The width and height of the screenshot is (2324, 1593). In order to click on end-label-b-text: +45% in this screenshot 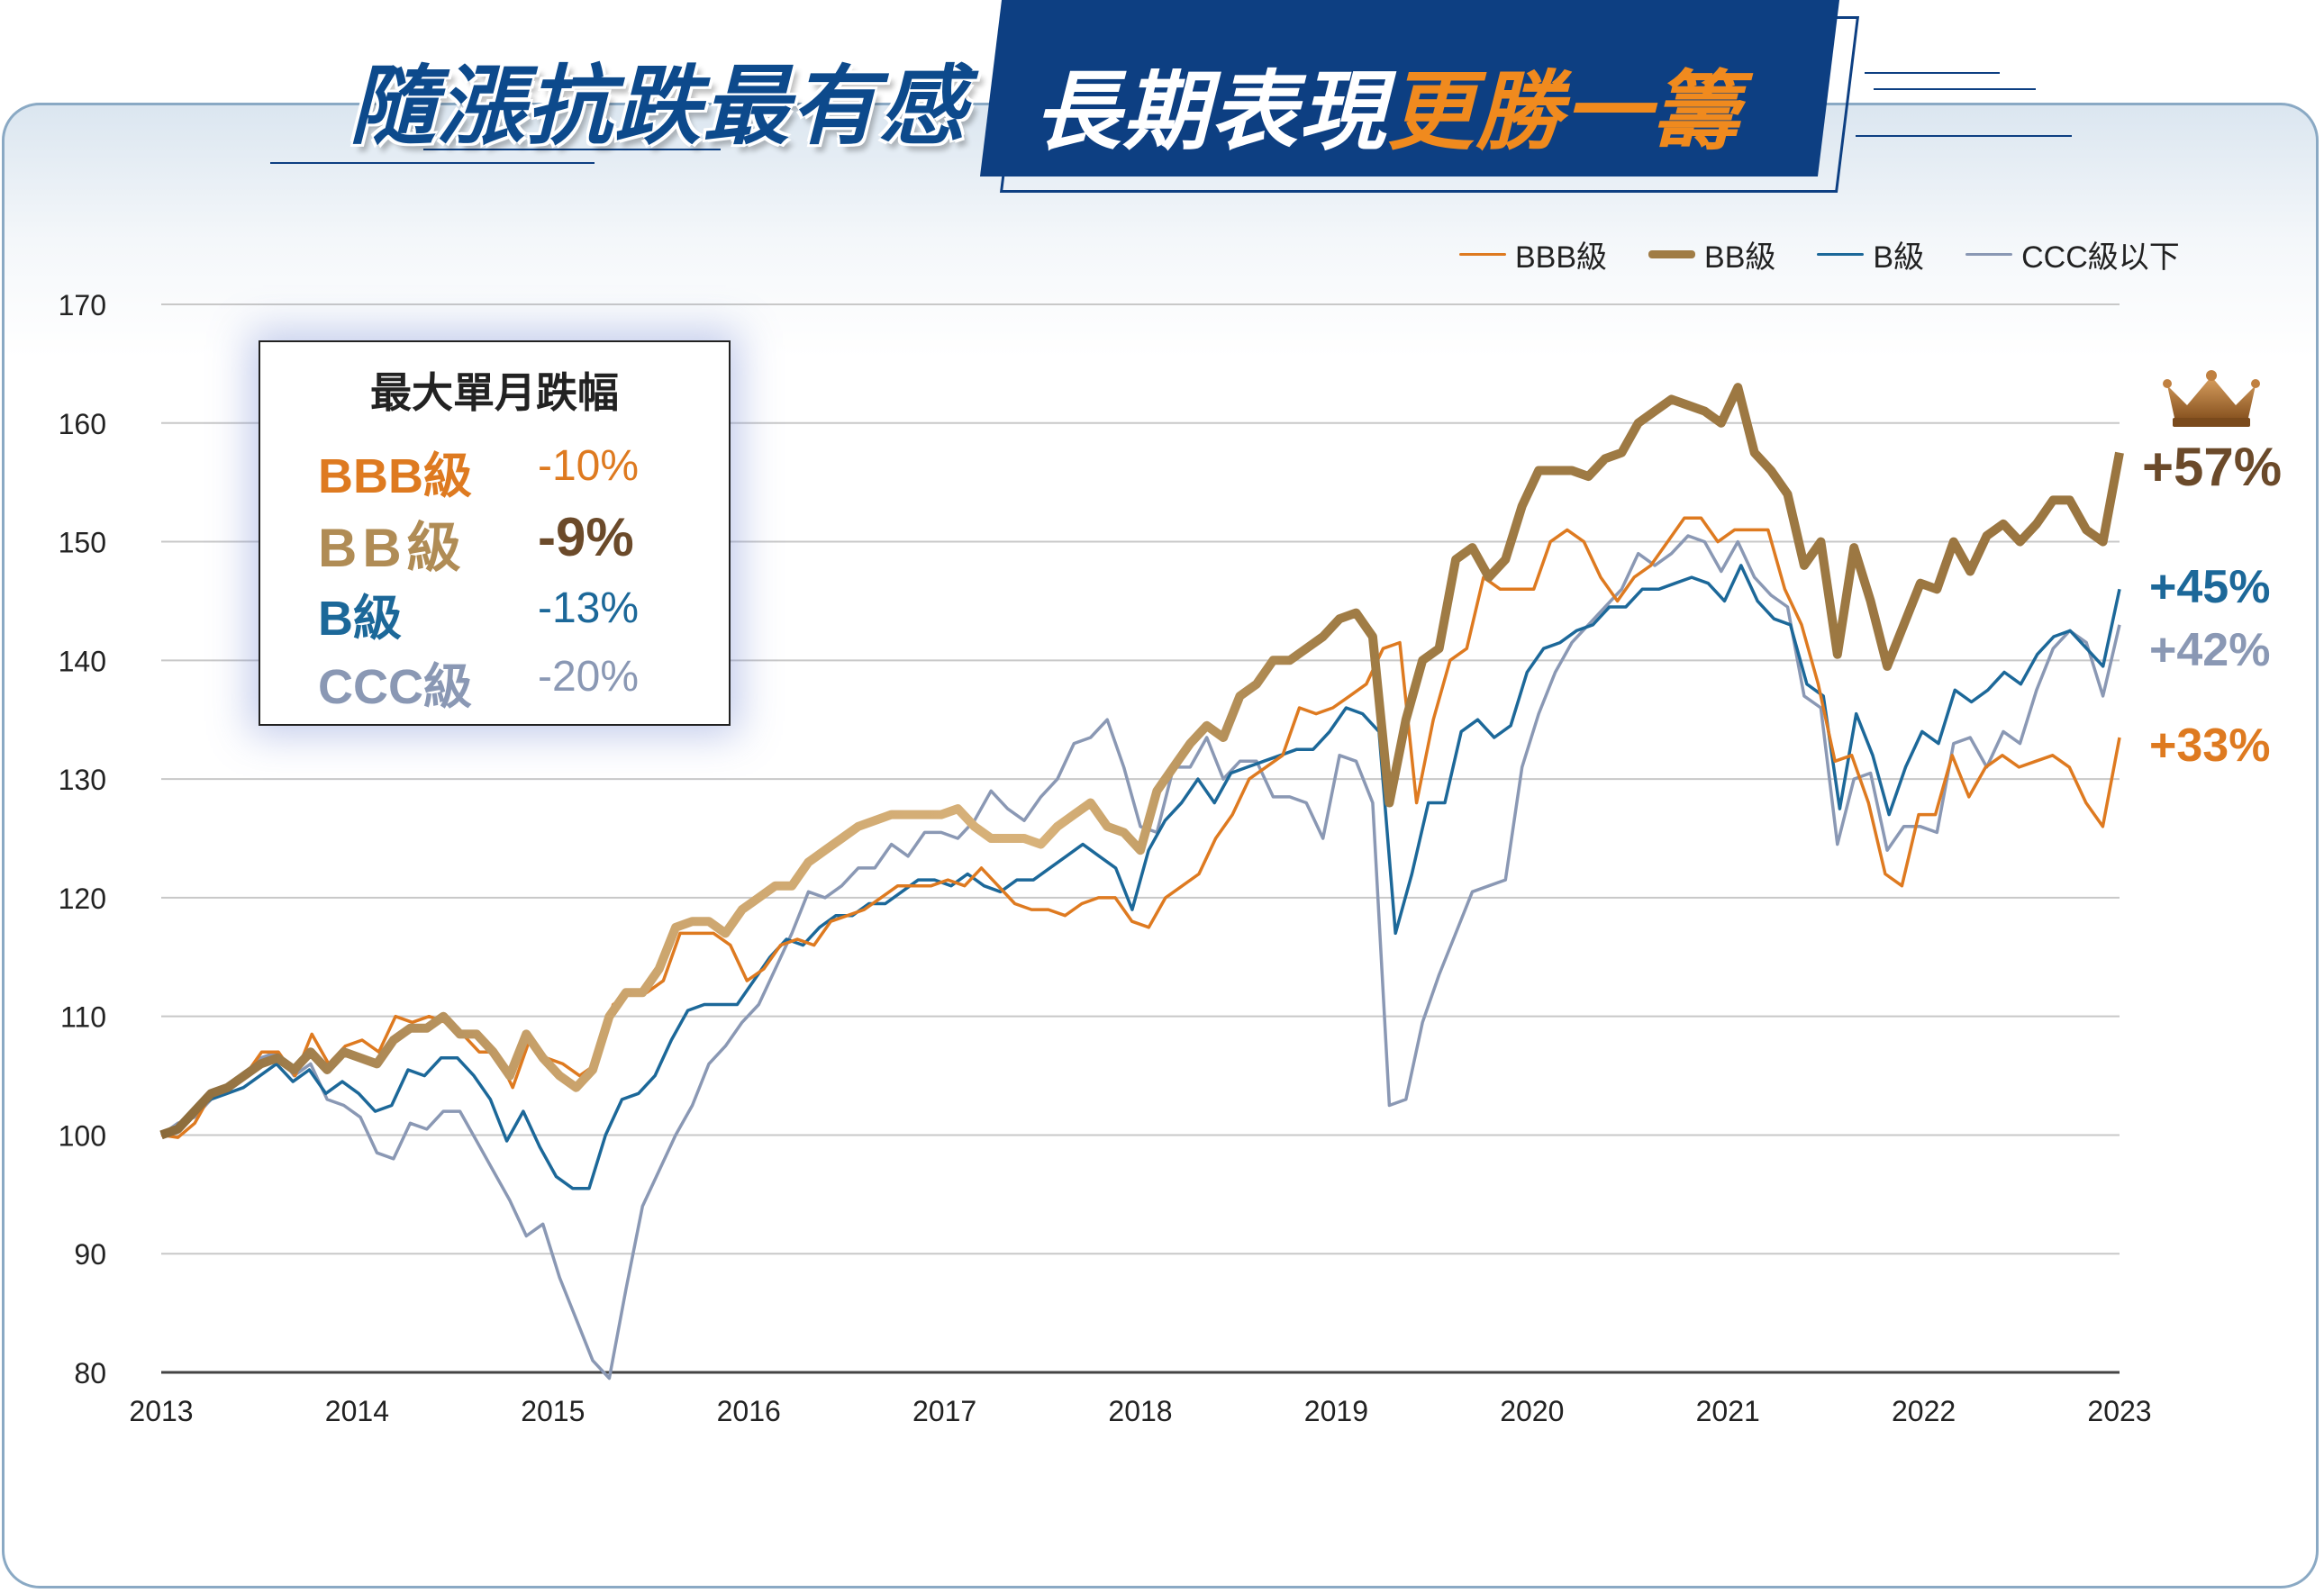, I will do `click(2210, 587)`.